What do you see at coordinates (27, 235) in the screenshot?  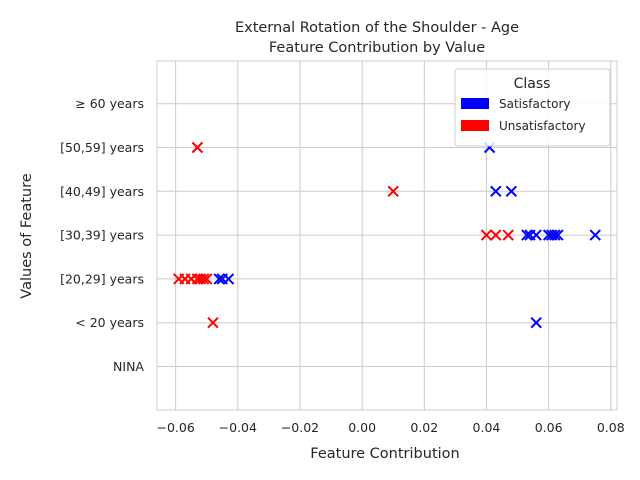 I see `y-axis-label: Values of Feature` at bounding box center [27, 235].